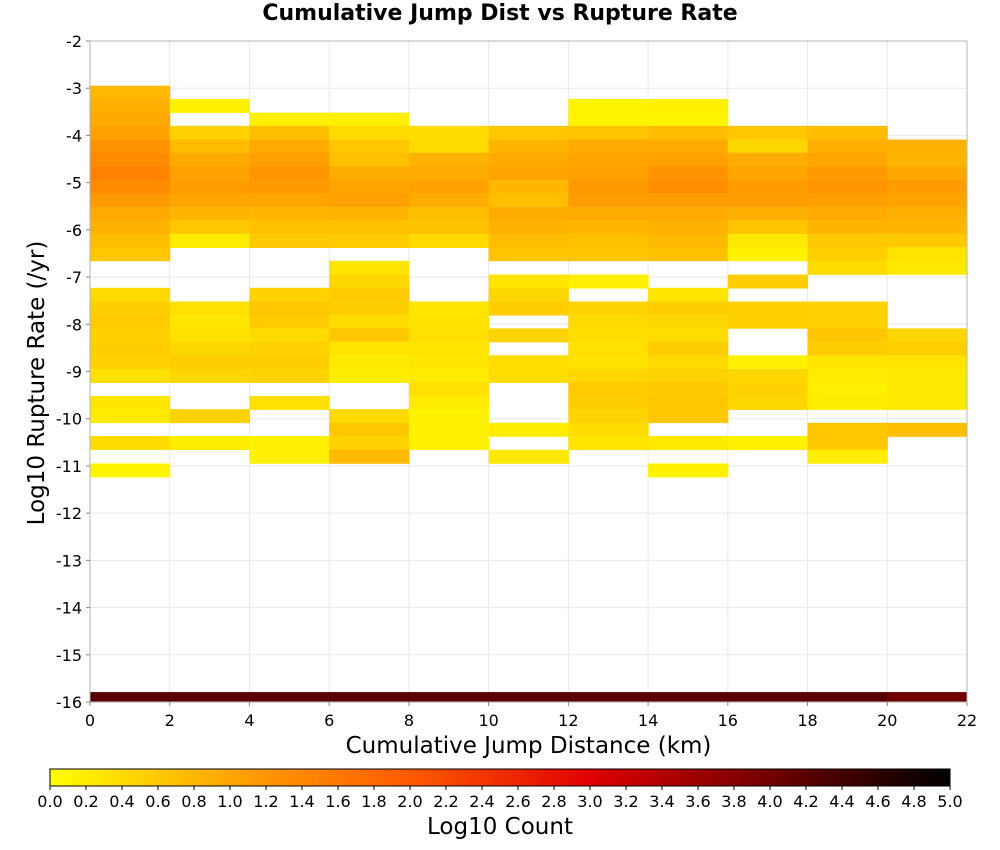 The height and width of the screenshot is (850, 1000). I want to click on x-tick-label: 6, so click(329, 720).